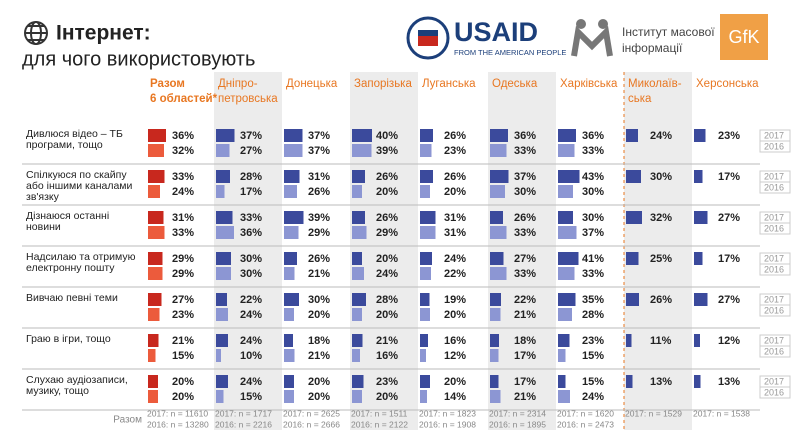 Image resolution: width=800 pixels, height=447 pixels. I want to click on value-label: 13%, so click(661, 382).